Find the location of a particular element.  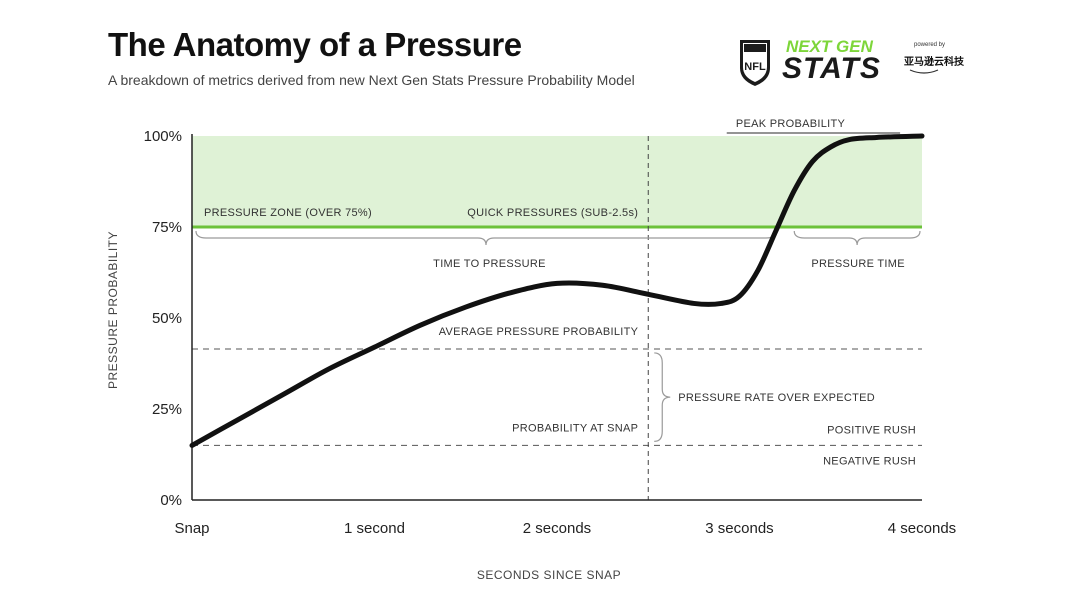

annotation-pressure-zone: PRESSURE ZONE (OVER 75%) is located at coordinates (288, 213).